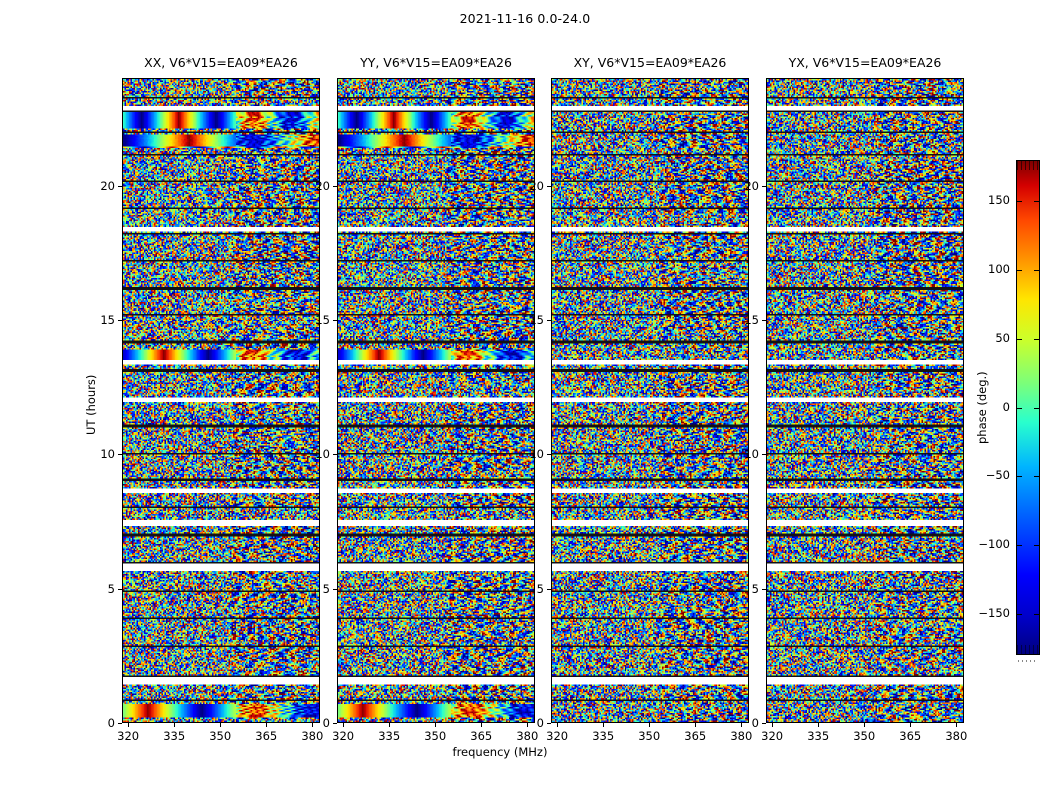 Image resolution: width=1050 pixels, height=800 pixels. I want to click on x-axis-title: frequency (MHz), so click(500, 752).